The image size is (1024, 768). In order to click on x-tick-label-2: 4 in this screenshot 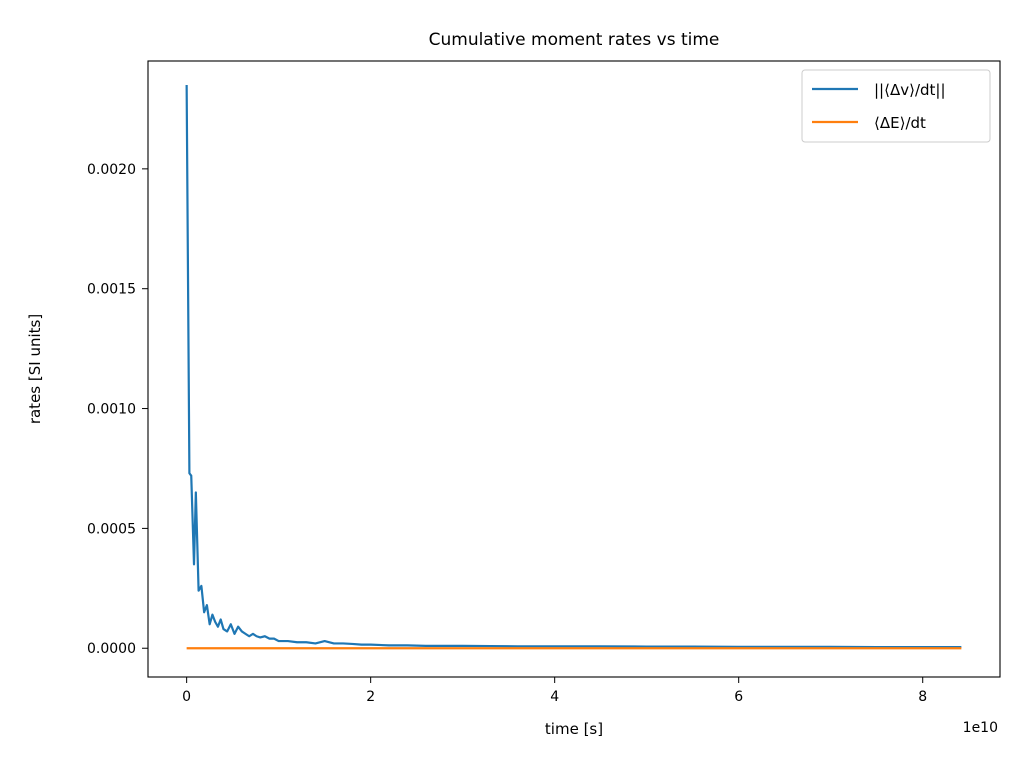, I will do `click(554, 697)`.